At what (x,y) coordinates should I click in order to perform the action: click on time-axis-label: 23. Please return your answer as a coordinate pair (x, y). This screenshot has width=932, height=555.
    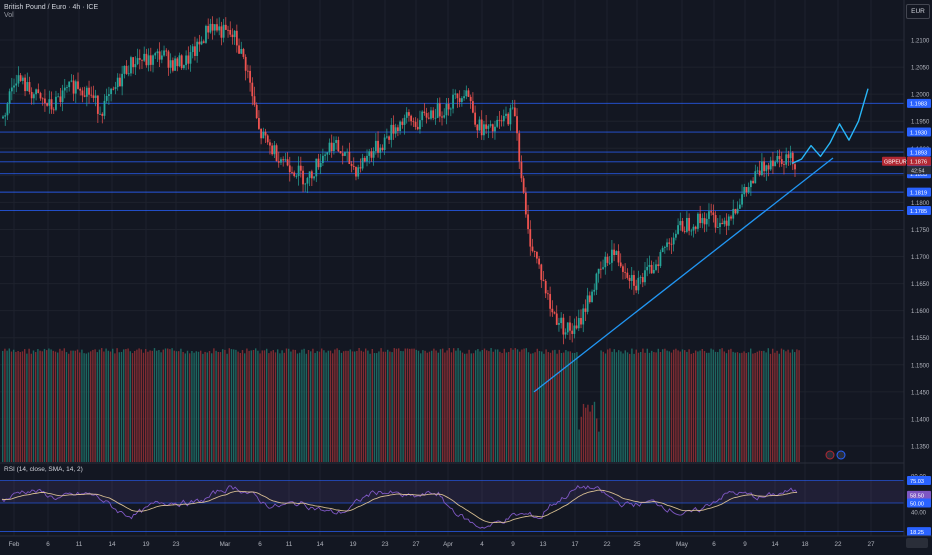
    Looking at the image, I should click on (176, 544).